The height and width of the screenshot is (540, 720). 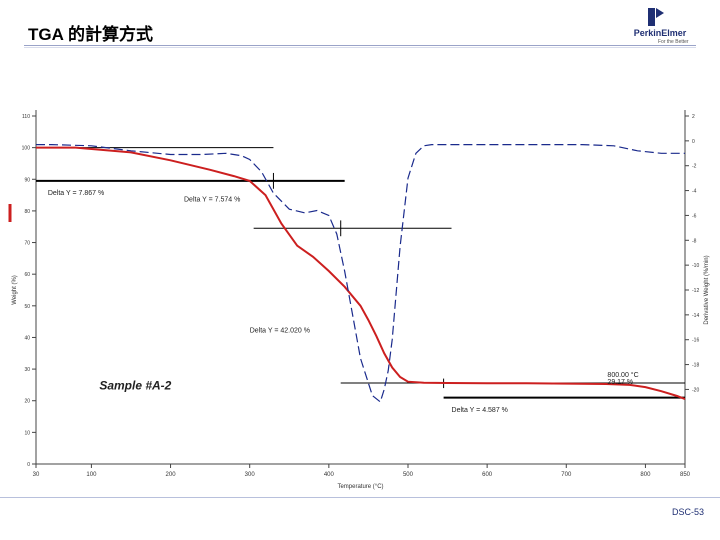 I want to click on chart-annotation: 29.17 %, so click(x=620, y=382).